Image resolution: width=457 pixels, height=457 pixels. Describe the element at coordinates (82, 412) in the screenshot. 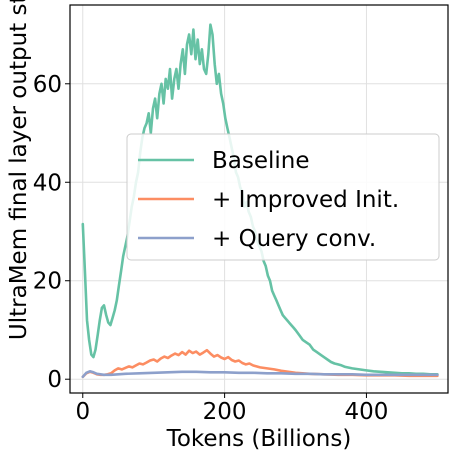

I see `x-tick-label: 0` at that location.